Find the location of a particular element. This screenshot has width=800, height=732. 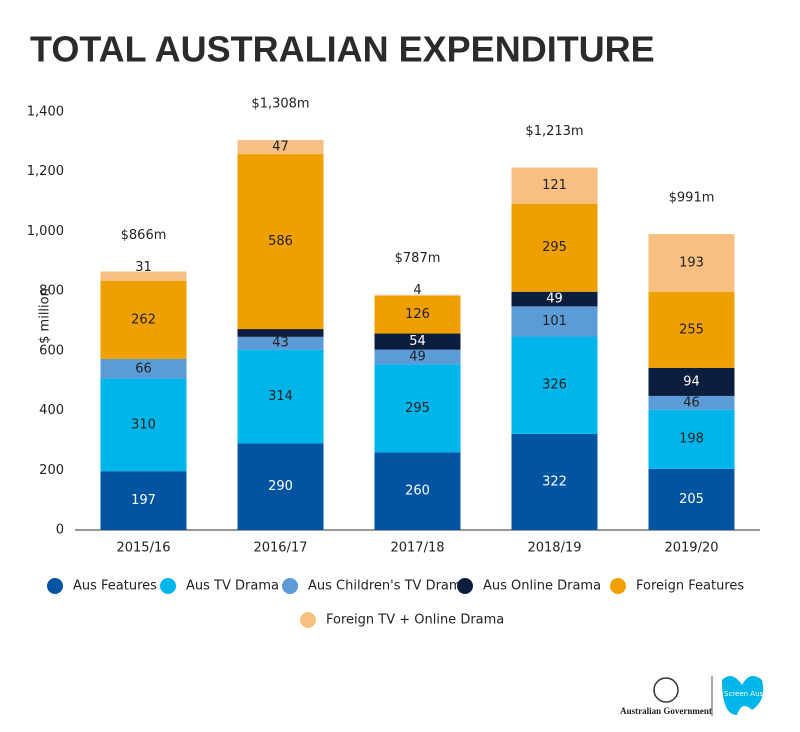

data-label: 197 is located at coordinates (143, 500).